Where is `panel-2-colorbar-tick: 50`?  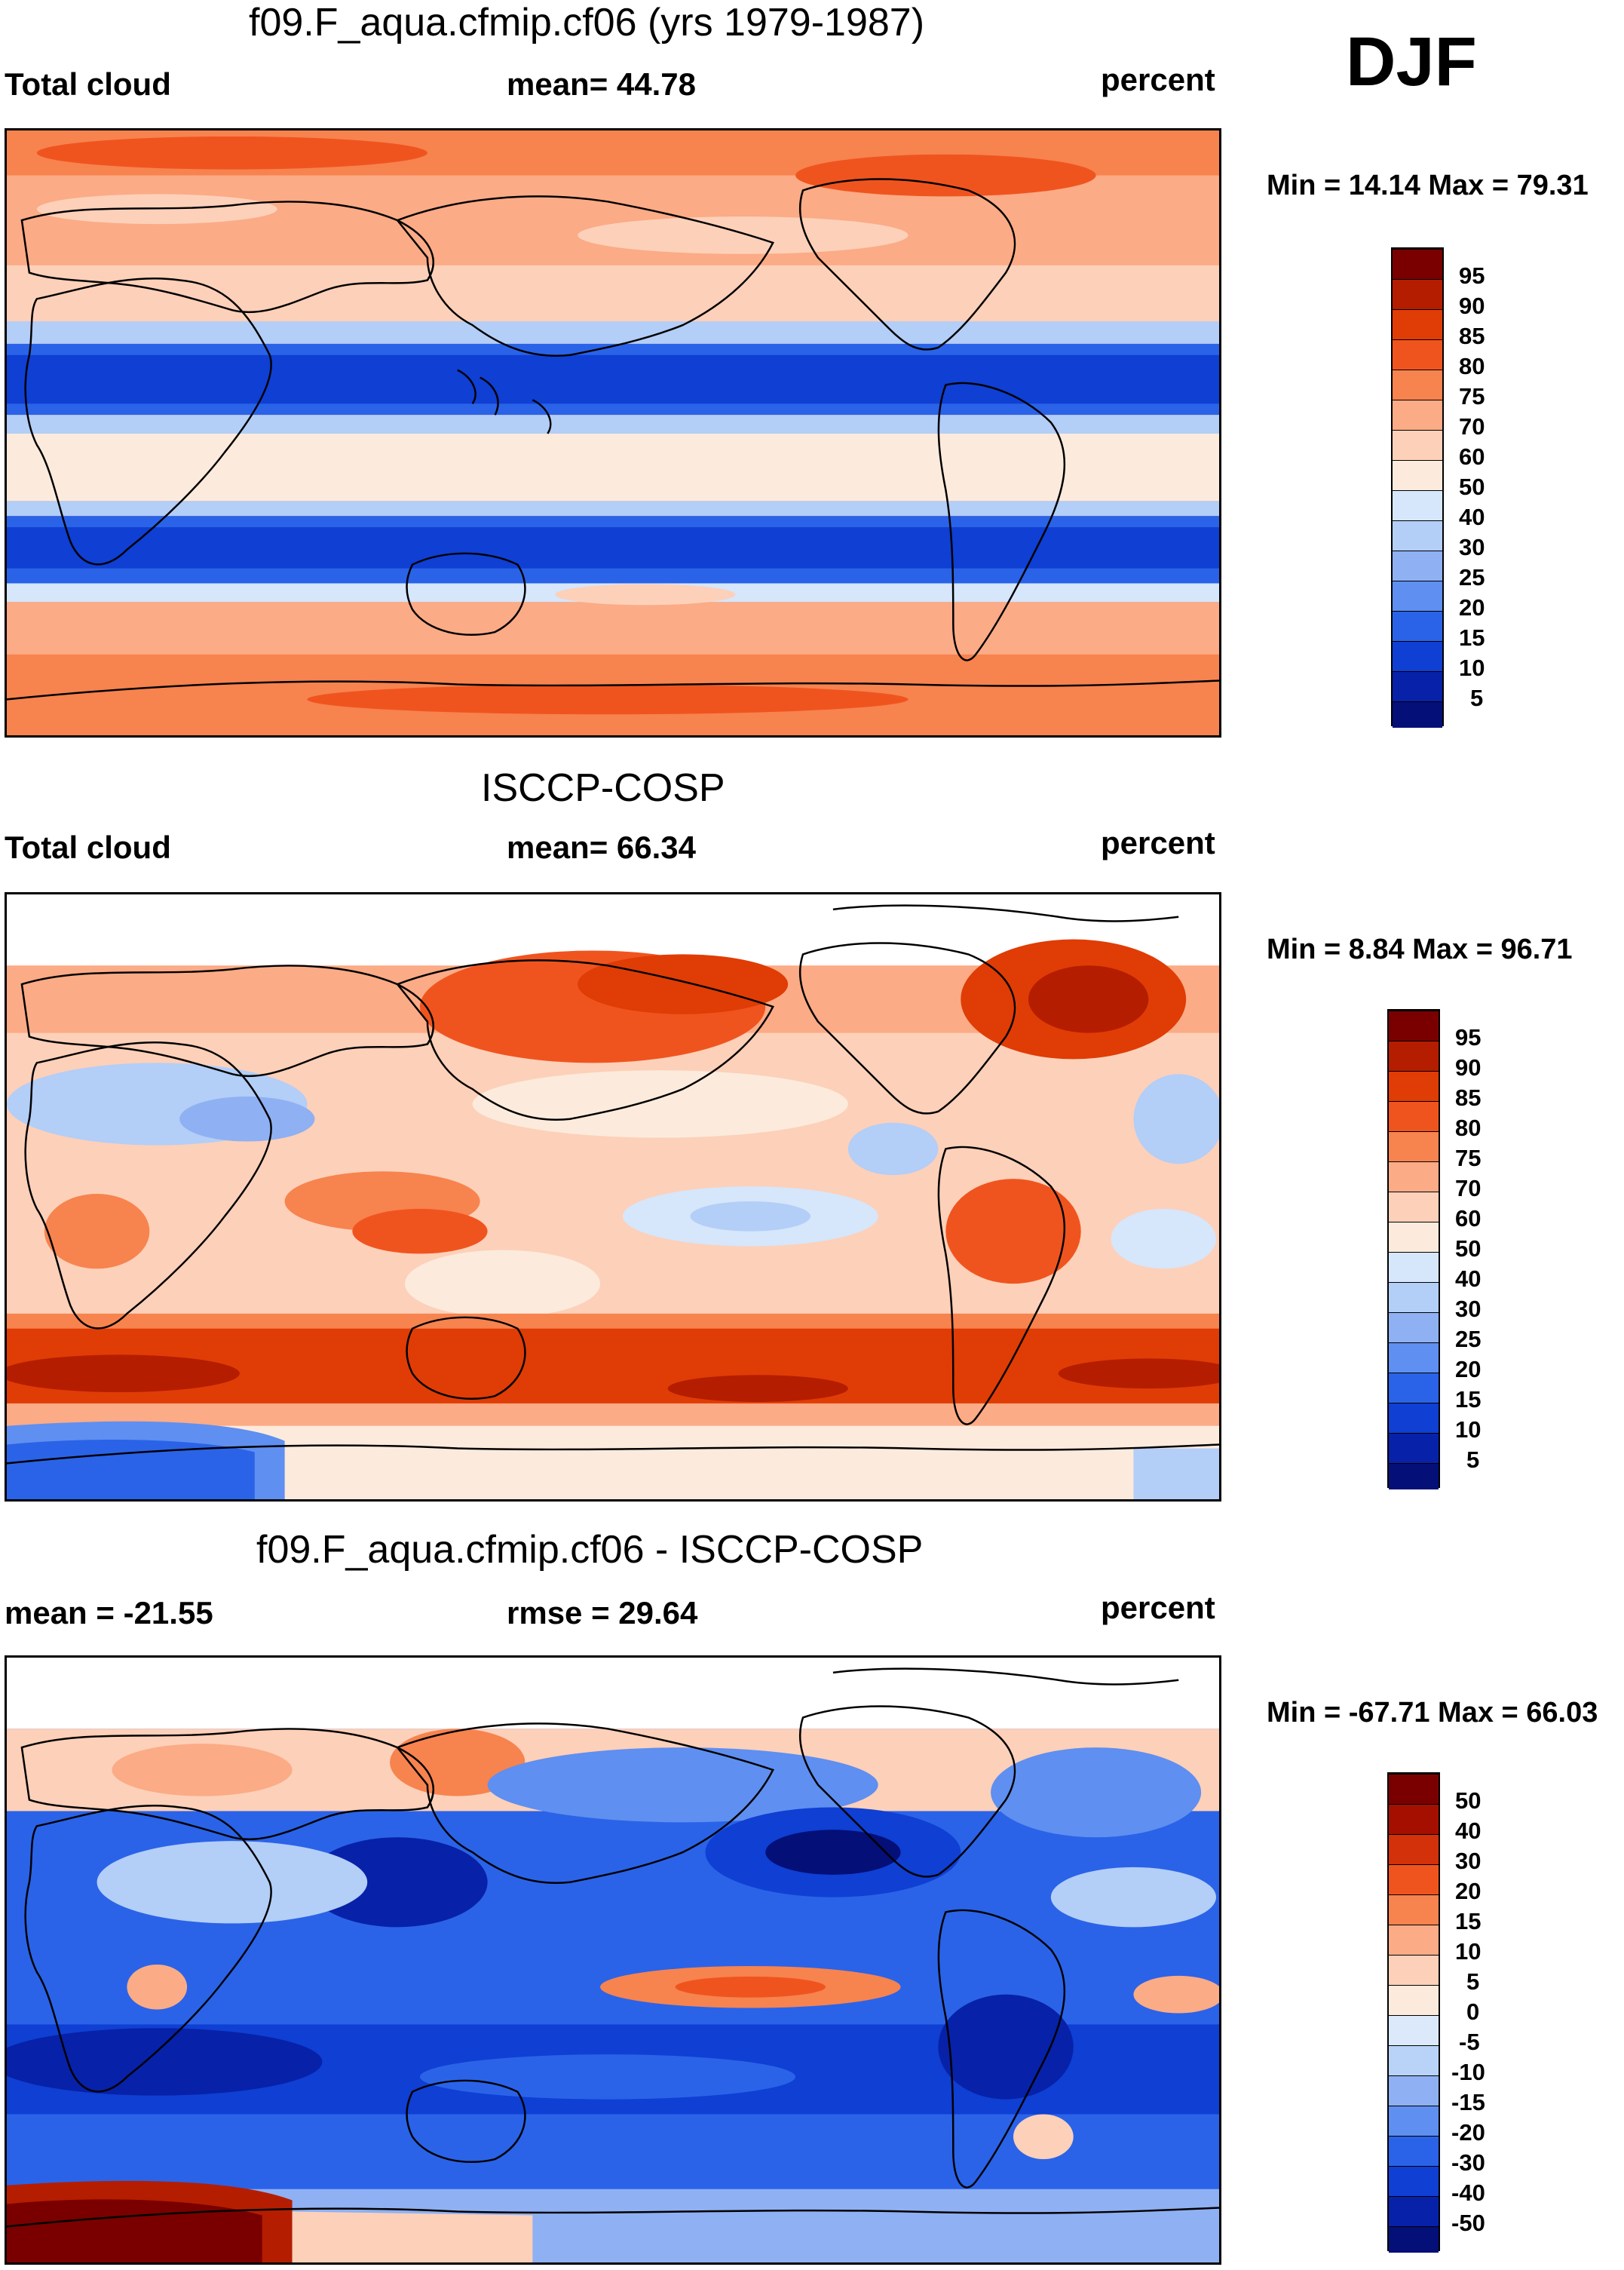 panel-2-colorbar-tick: 50 is located at coordinates (1468, 1248).